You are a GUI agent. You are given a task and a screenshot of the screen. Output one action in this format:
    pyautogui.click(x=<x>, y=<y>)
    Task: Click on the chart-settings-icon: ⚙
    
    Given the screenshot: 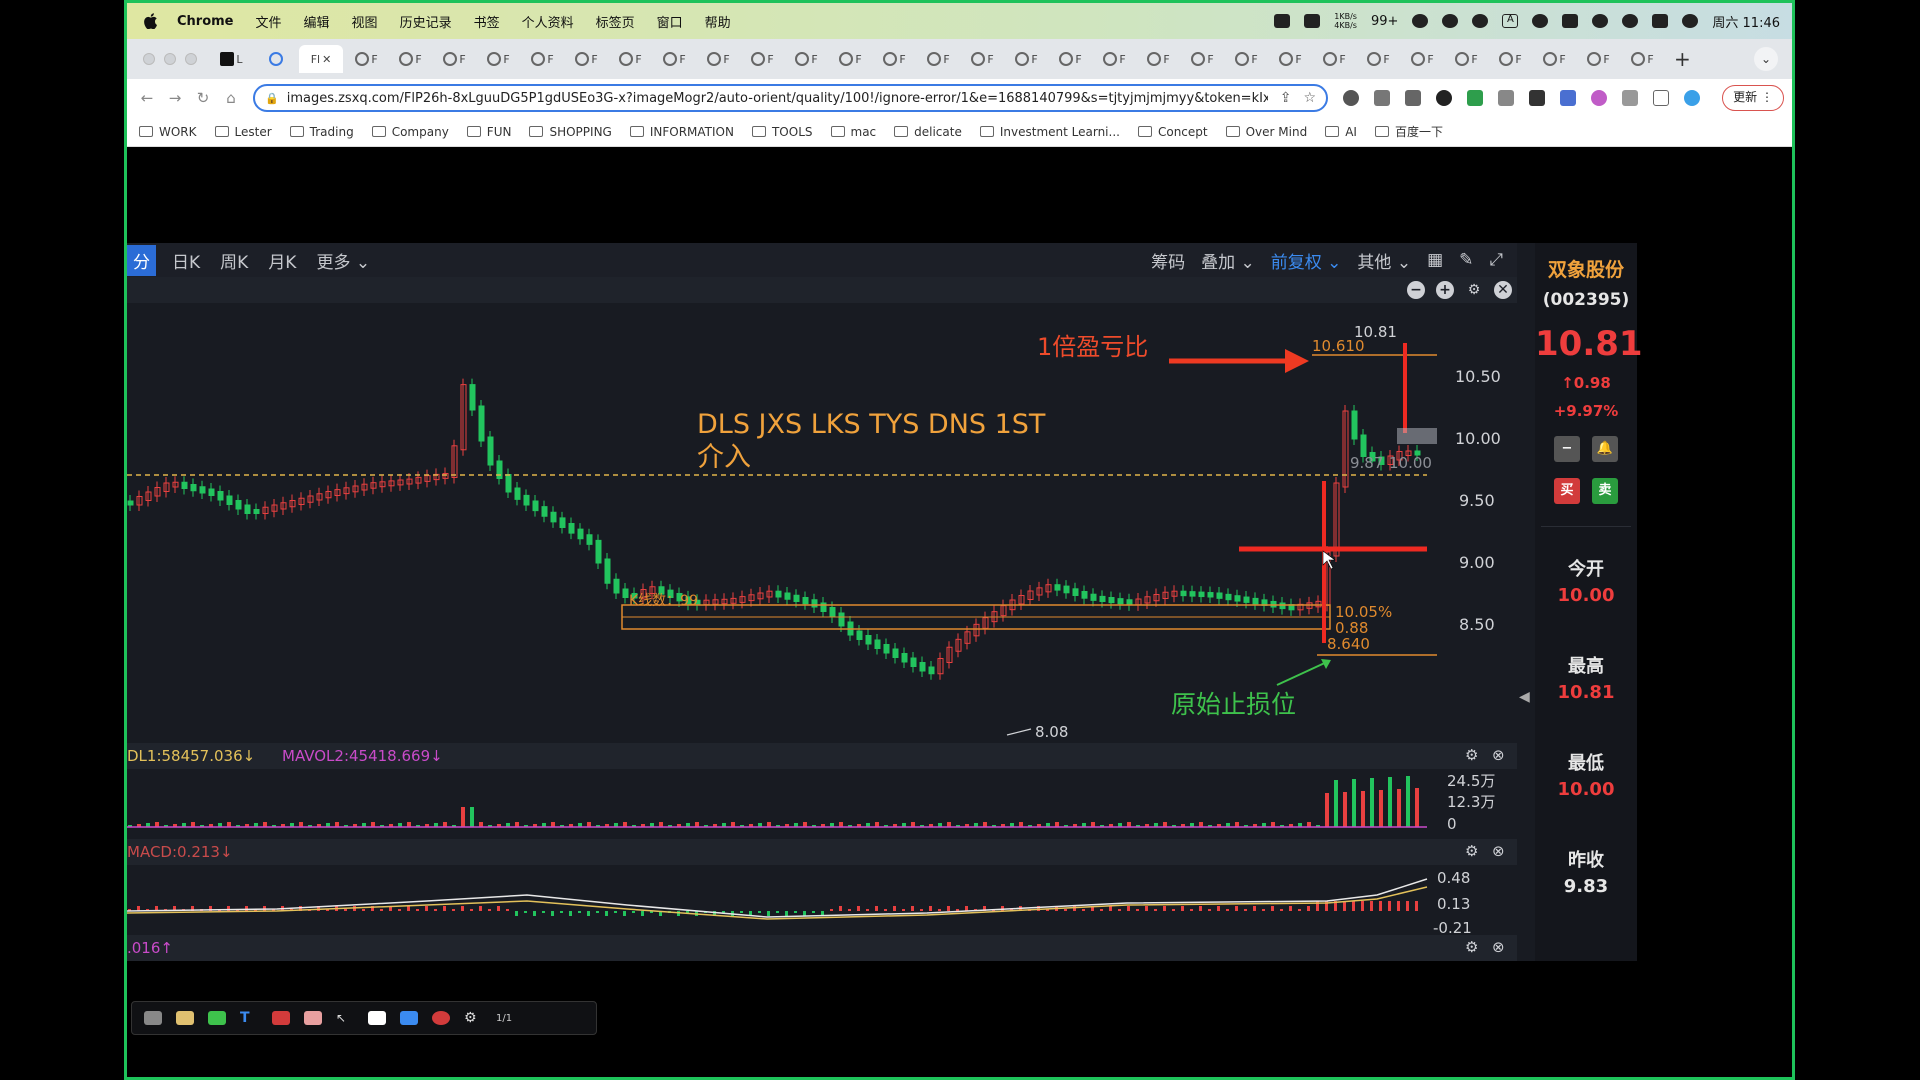 What is the action you would take?
    pyautogui.click(x=1474, y=290)
    